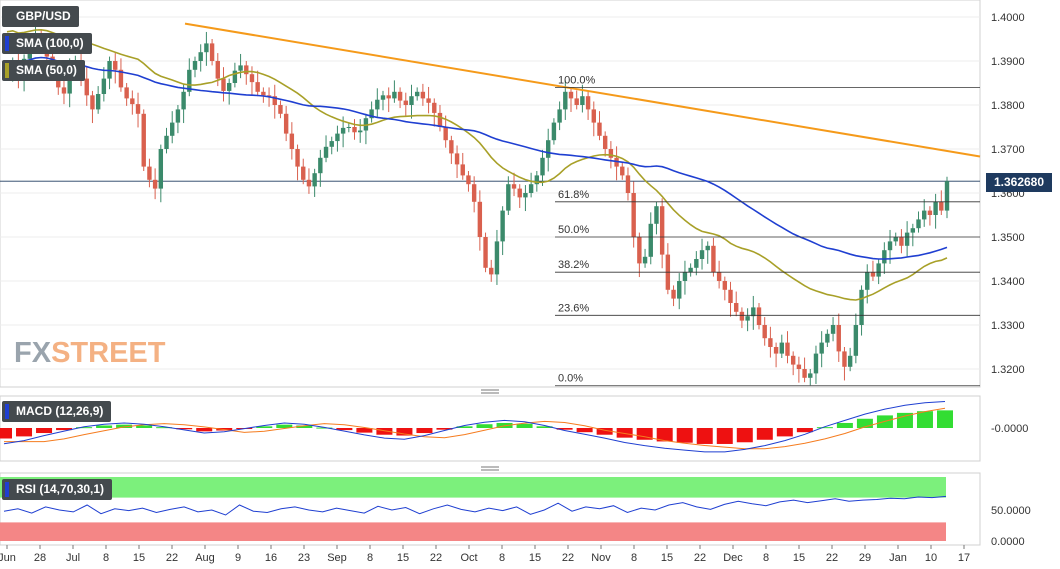  What do you see at coordinates (490, 468) in the screenshot?
I see `panel-resize-grip-bottom` at bounding box center [490, 468].